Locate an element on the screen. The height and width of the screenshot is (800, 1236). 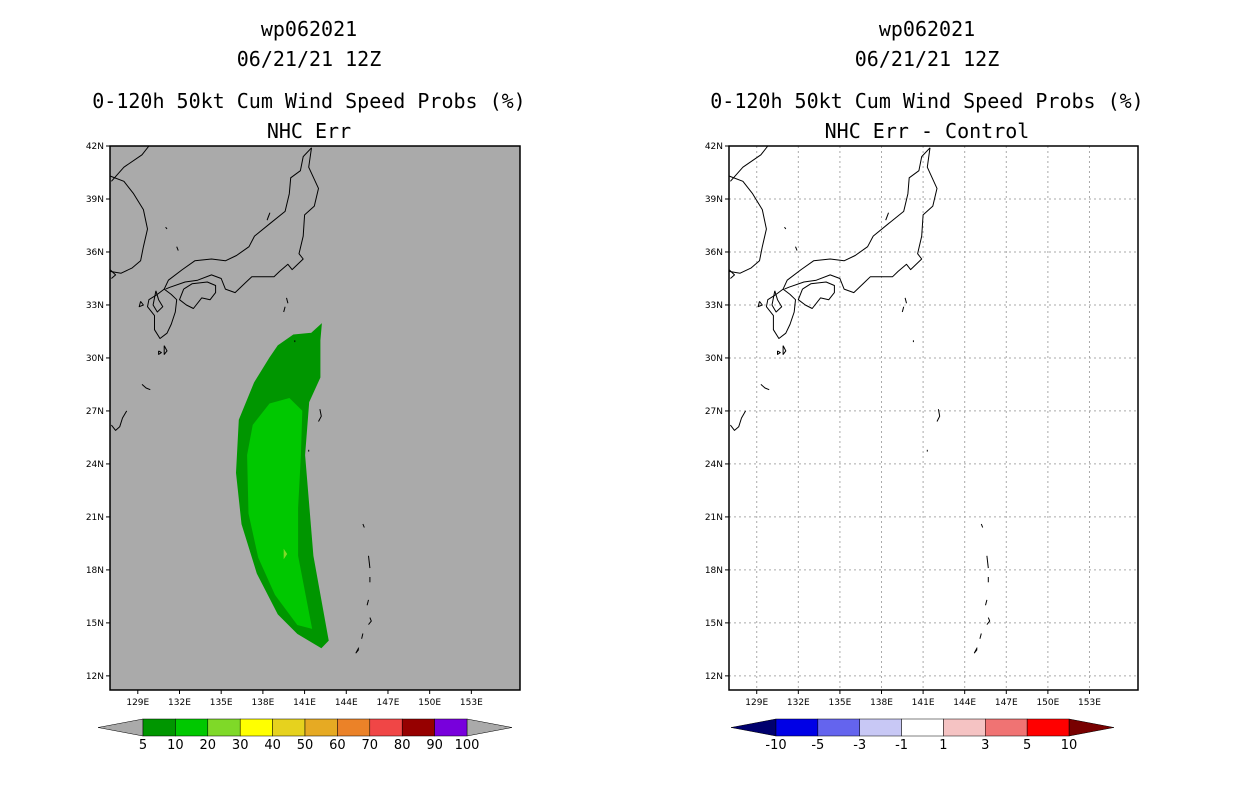
colorbar-label: 5 is located at coordinates (1027, 745).